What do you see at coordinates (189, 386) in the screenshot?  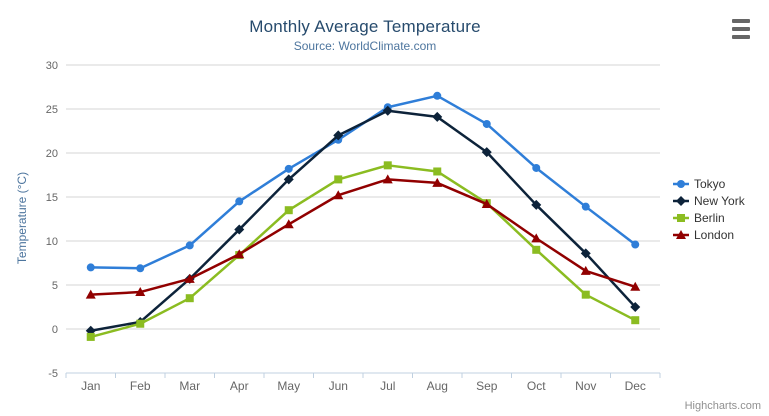 I see `x-tick-label: Mar` at bounding box center [189, 386].